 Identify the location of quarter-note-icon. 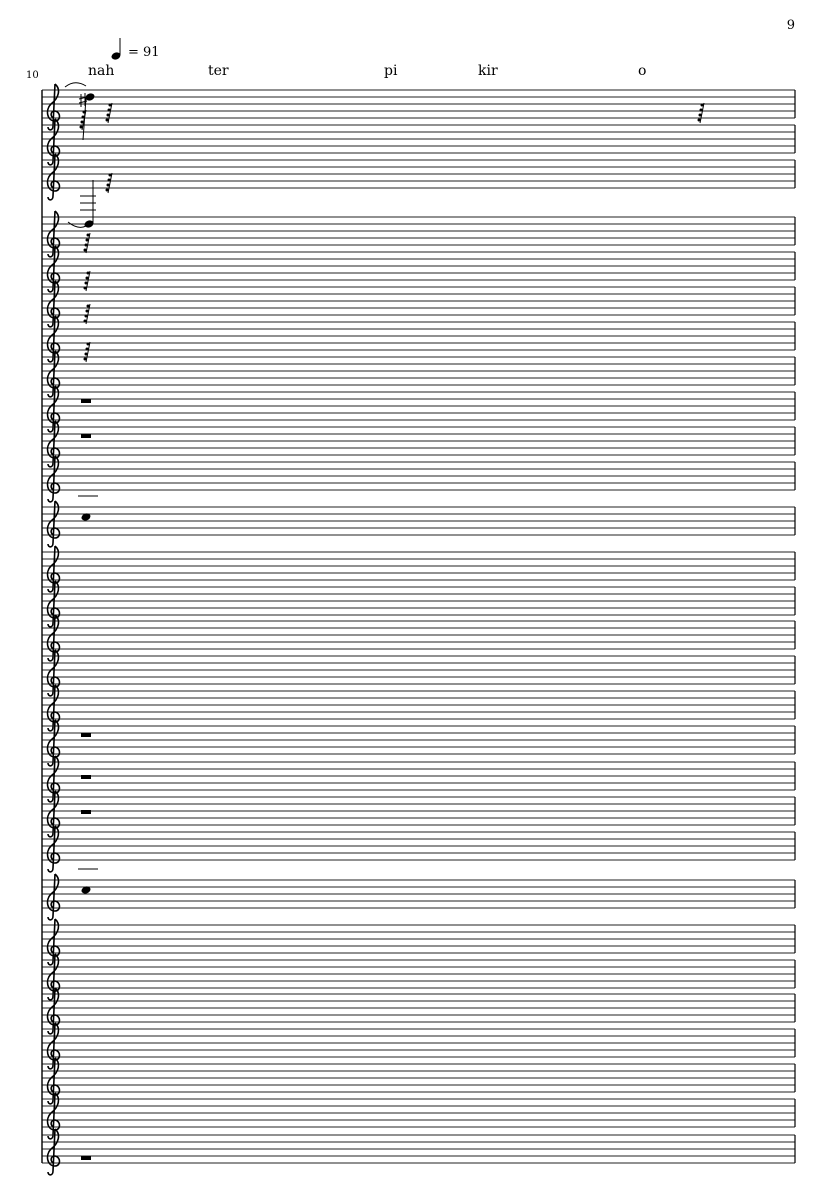
(116, 49).